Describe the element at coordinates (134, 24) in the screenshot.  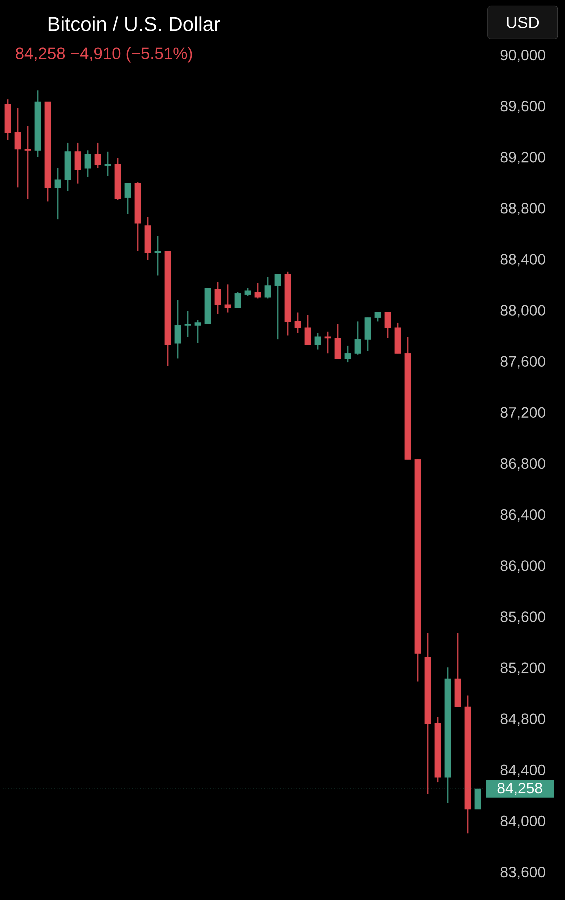
I see `text: Bitcoin / U.S. Dollar` at that location.